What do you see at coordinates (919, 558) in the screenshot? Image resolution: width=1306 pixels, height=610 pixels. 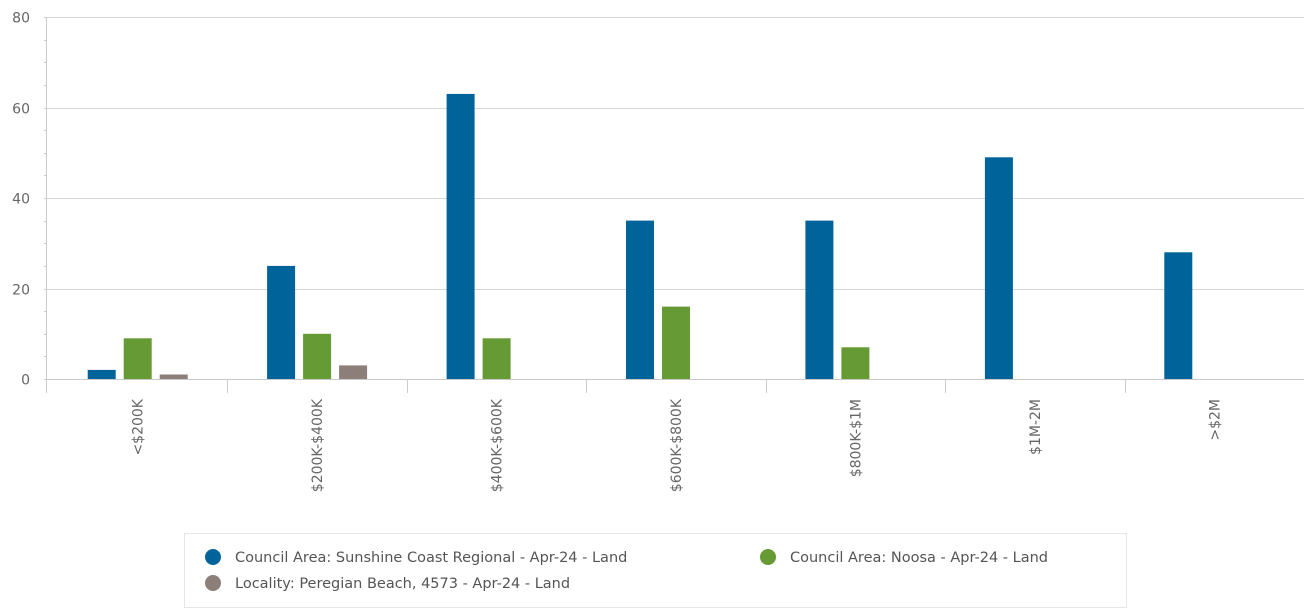 I see `legend-label: Council Area: Noosa - Apr-24 - Land` at bounding box center [919, 558].